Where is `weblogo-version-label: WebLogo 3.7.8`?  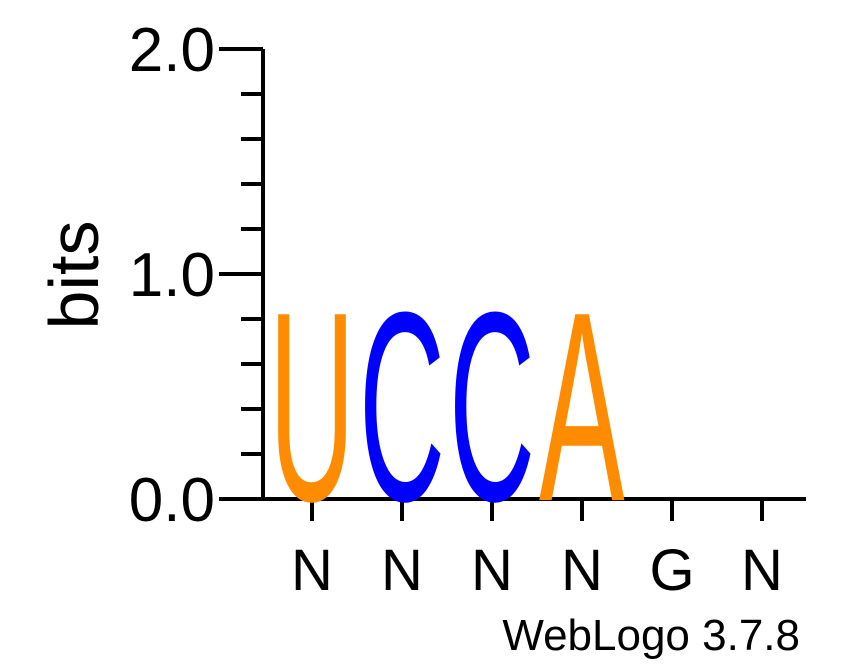 weblogo-version-label: WebLogo 3.7.8 is located at coordinates (651, 635).